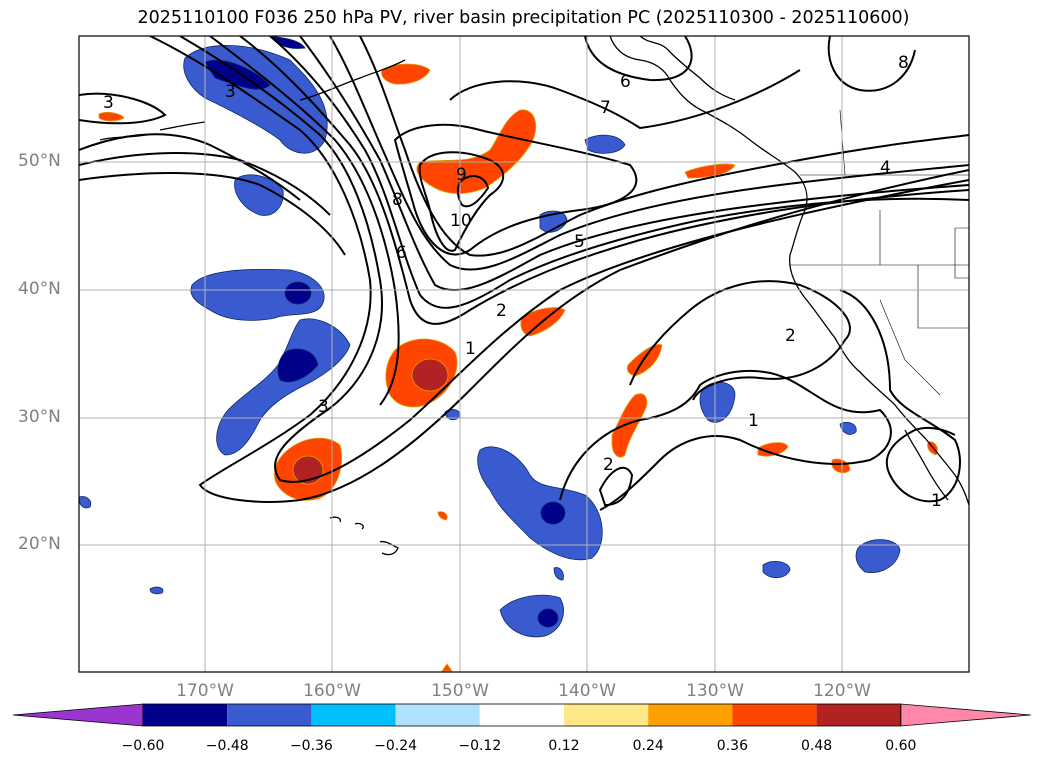 The width and height of the screenshot is (1047, 765). What do you see at coordinates (564, 746) in the screenshot?
I see `colorbar-tick-label: 0.12` at bounding box center [564, 746].